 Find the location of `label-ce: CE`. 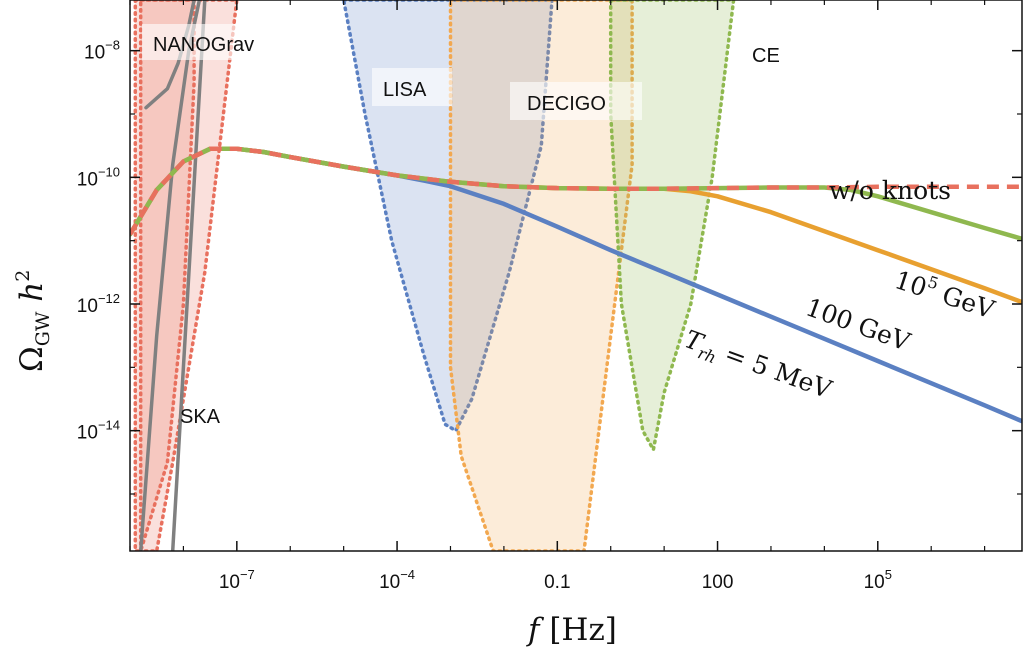

label-ce: CE is located at coordinates (768, 53).